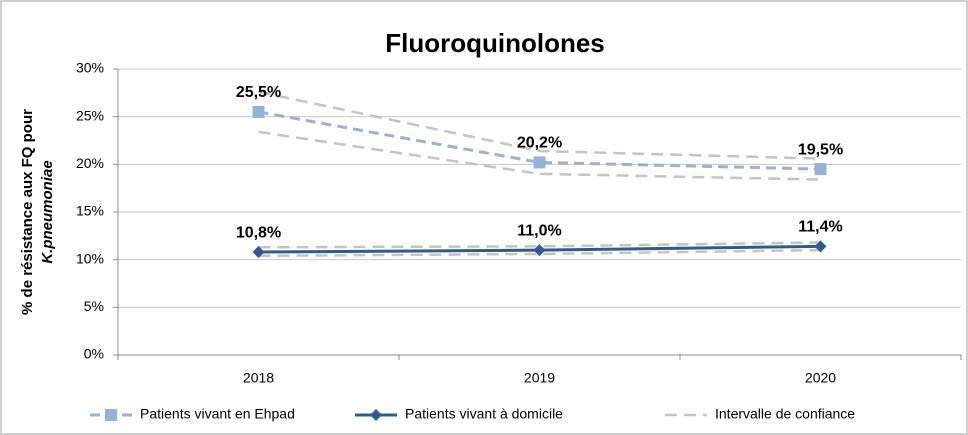 Image resolution: width=968 pixels, height=435 pixels. Describe the element at coordinates (785, 414) in the screenshot. I see `legend-label: Intervalle de confiance` at that location.